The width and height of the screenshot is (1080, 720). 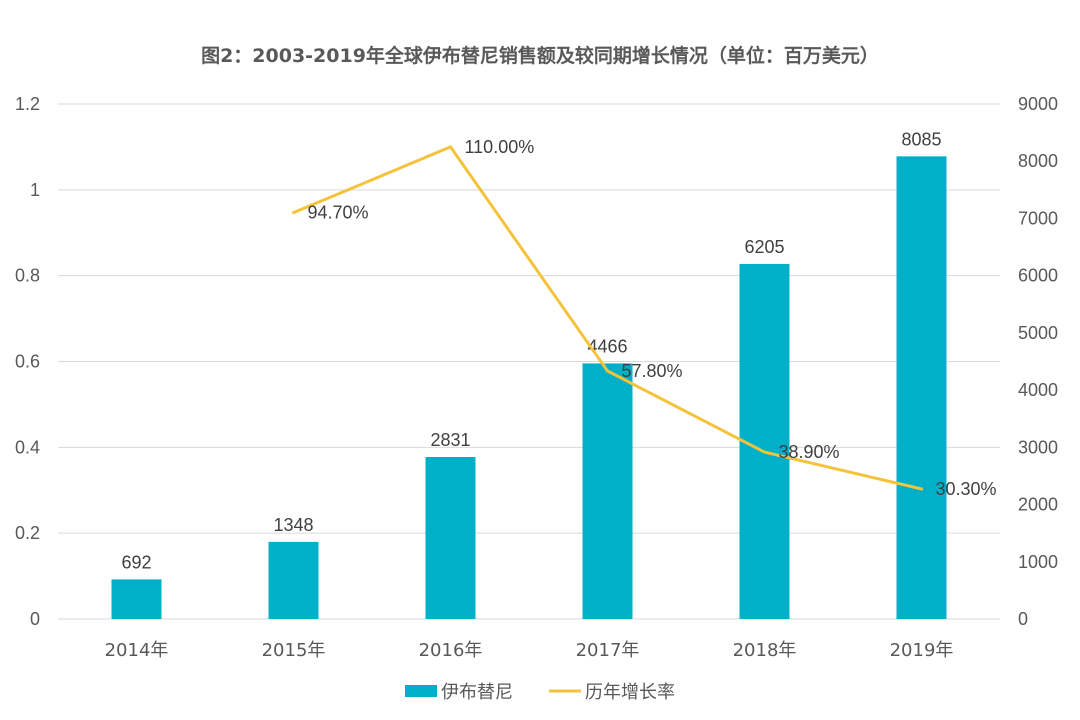 What do you see at coordinates (294, 650) in the screenshot?
I see `x-tick-label: 2015年` at bounding box center [294, 650].